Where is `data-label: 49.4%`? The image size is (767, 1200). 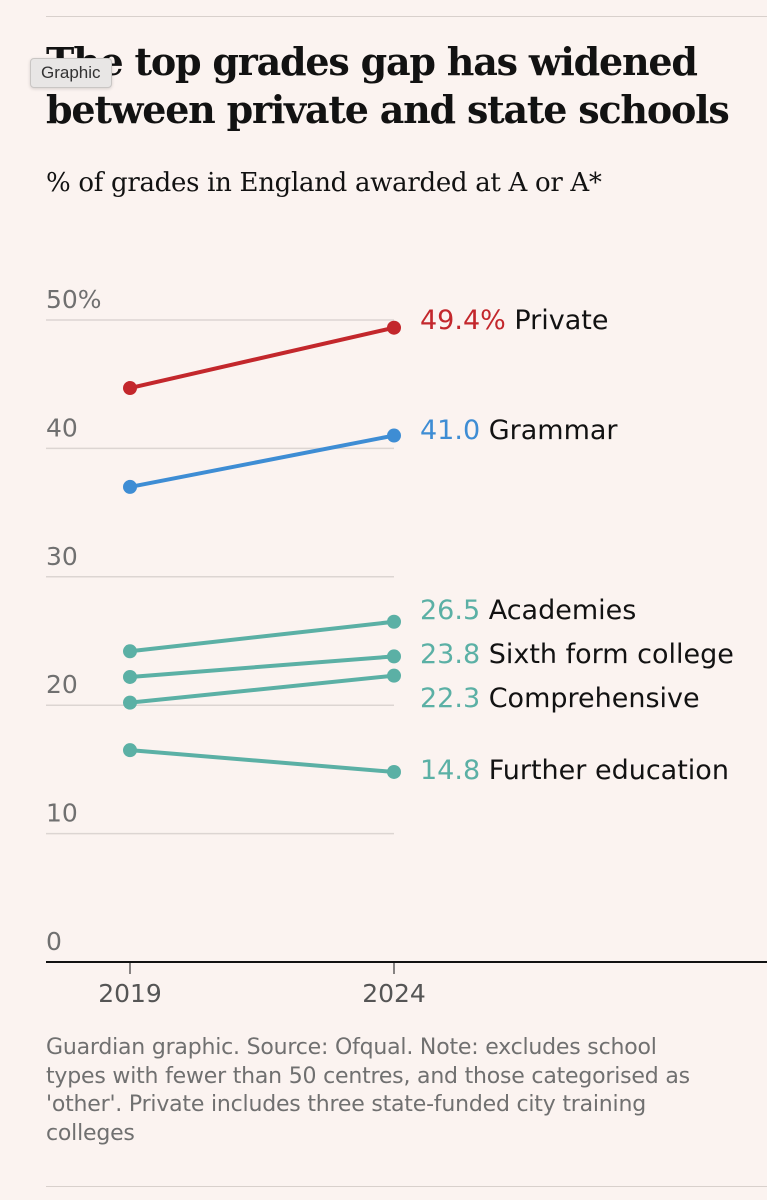 data-label: 49.4% is located at coordinates (463, 320).